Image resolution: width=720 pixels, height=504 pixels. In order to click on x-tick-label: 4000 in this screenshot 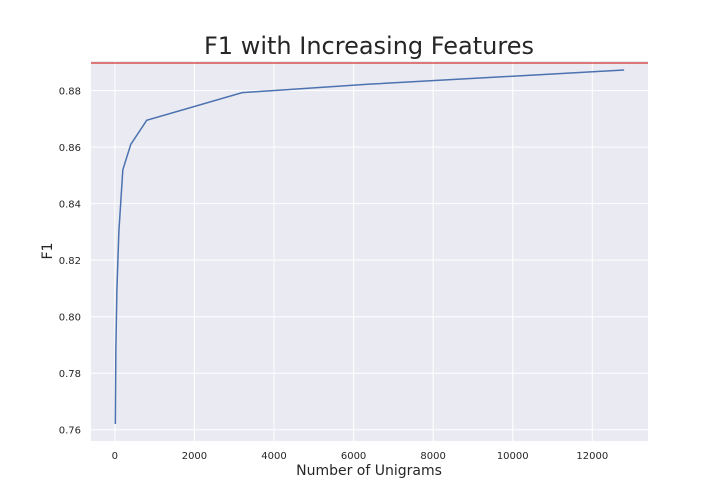, I will do `click(273, 456)`.